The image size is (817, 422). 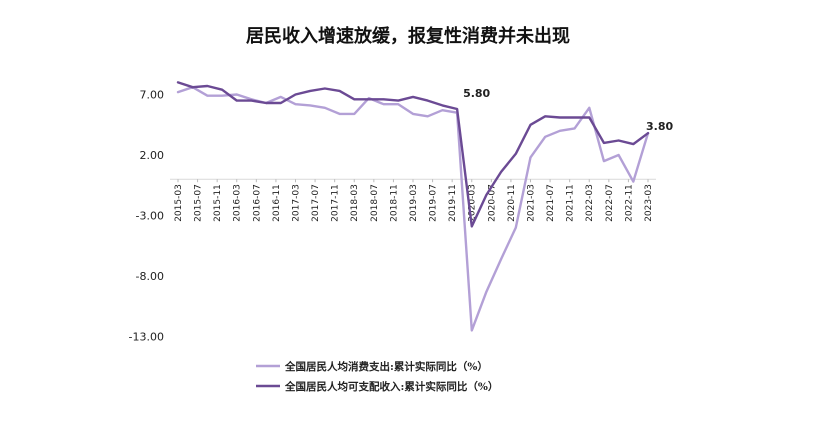 I want to click on x-tick-label: 2021-11, so click(x=571, y=203).